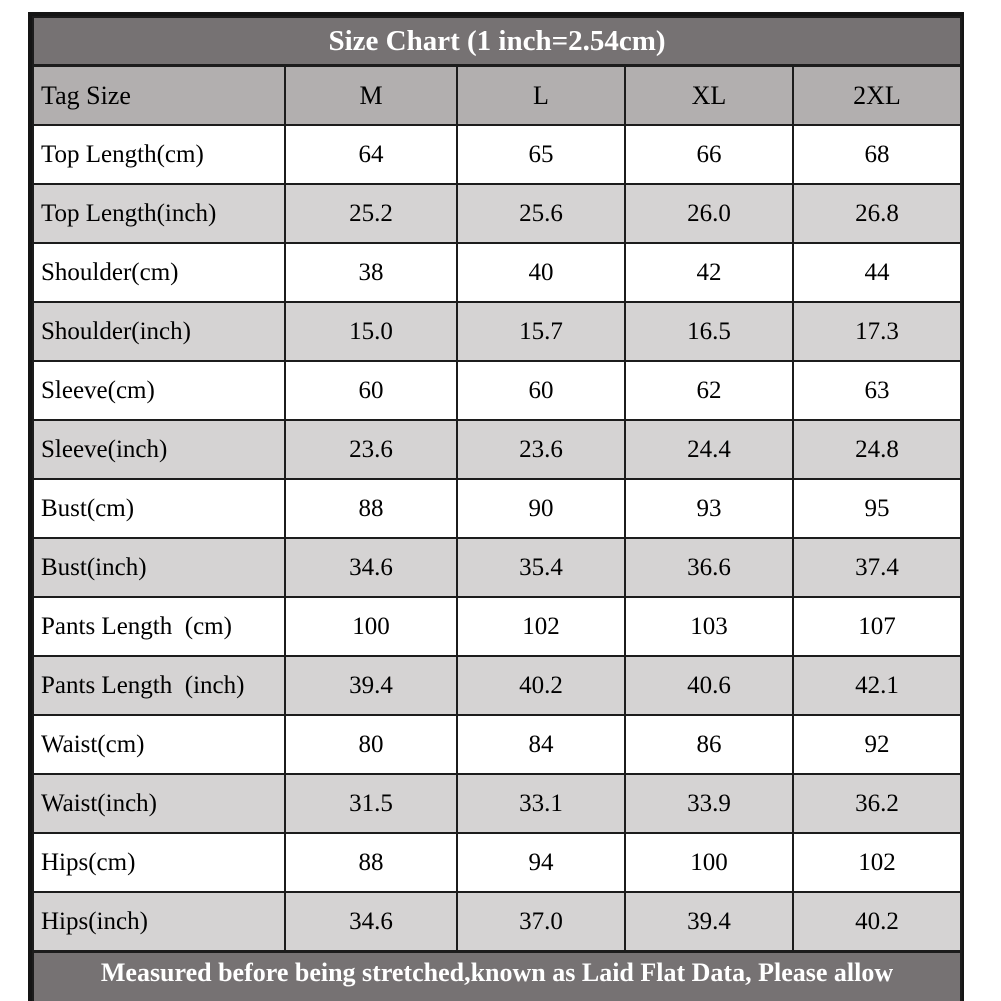  Describe the element at coordinates (371, 331) in the screenshot. I see `size-value: 15.0` at that location.